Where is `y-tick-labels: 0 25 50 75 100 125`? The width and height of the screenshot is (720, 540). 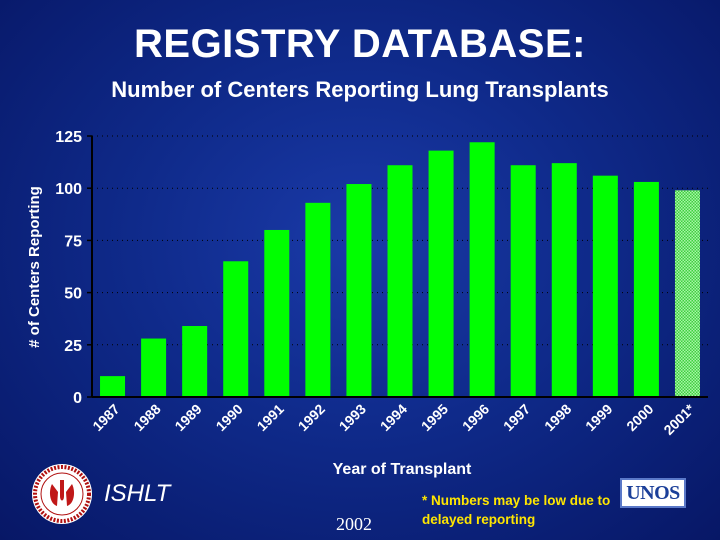 y-tick-labels: 0 25 50 75 100 125 is located at coordinates (68, 268).